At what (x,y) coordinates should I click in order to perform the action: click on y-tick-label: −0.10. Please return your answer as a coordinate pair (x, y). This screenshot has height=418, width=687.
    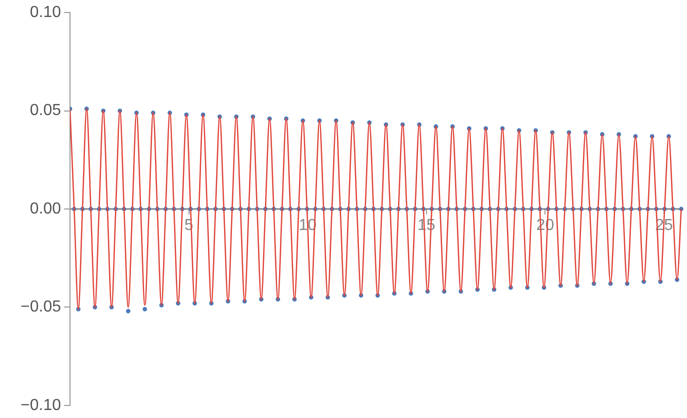
    Looking at the image, I should click on (41, 405).